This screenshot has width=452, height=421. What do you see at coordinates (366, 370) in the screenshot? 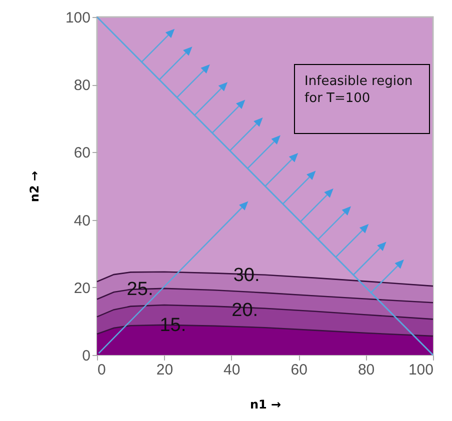
I see `x-tick-label: 80` at bounding box center [366, 370].